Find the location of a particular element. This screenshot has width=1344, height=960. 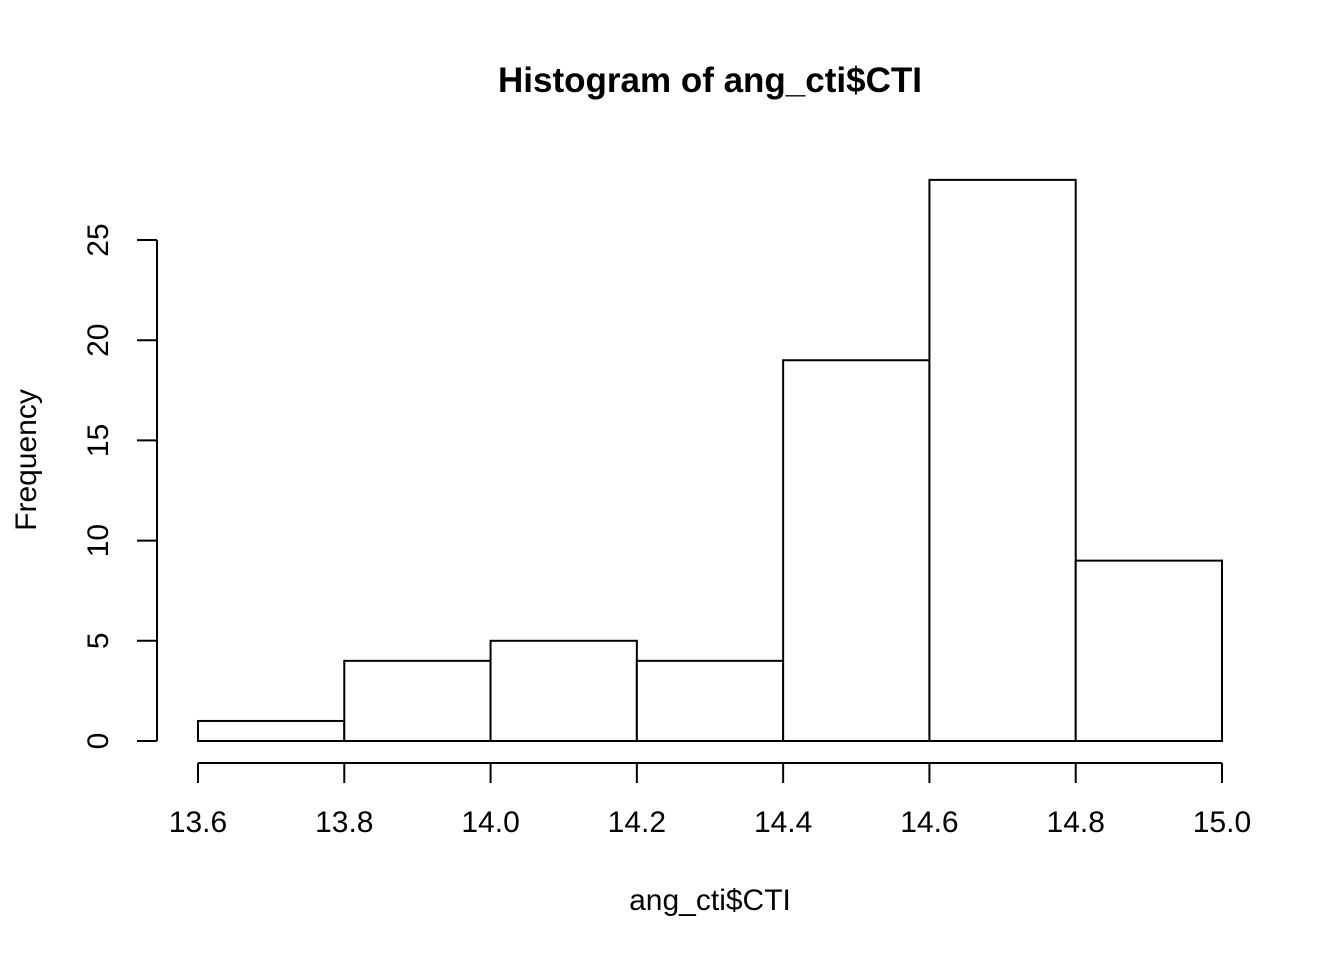

x-tick-label: 14.0 is located at coordinates (490, 822).